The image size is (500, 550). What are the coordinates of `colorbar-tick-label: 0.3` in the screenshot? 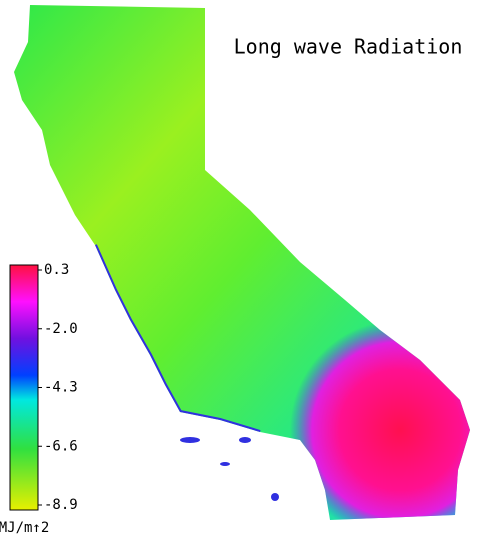 It's located at (56, 270).